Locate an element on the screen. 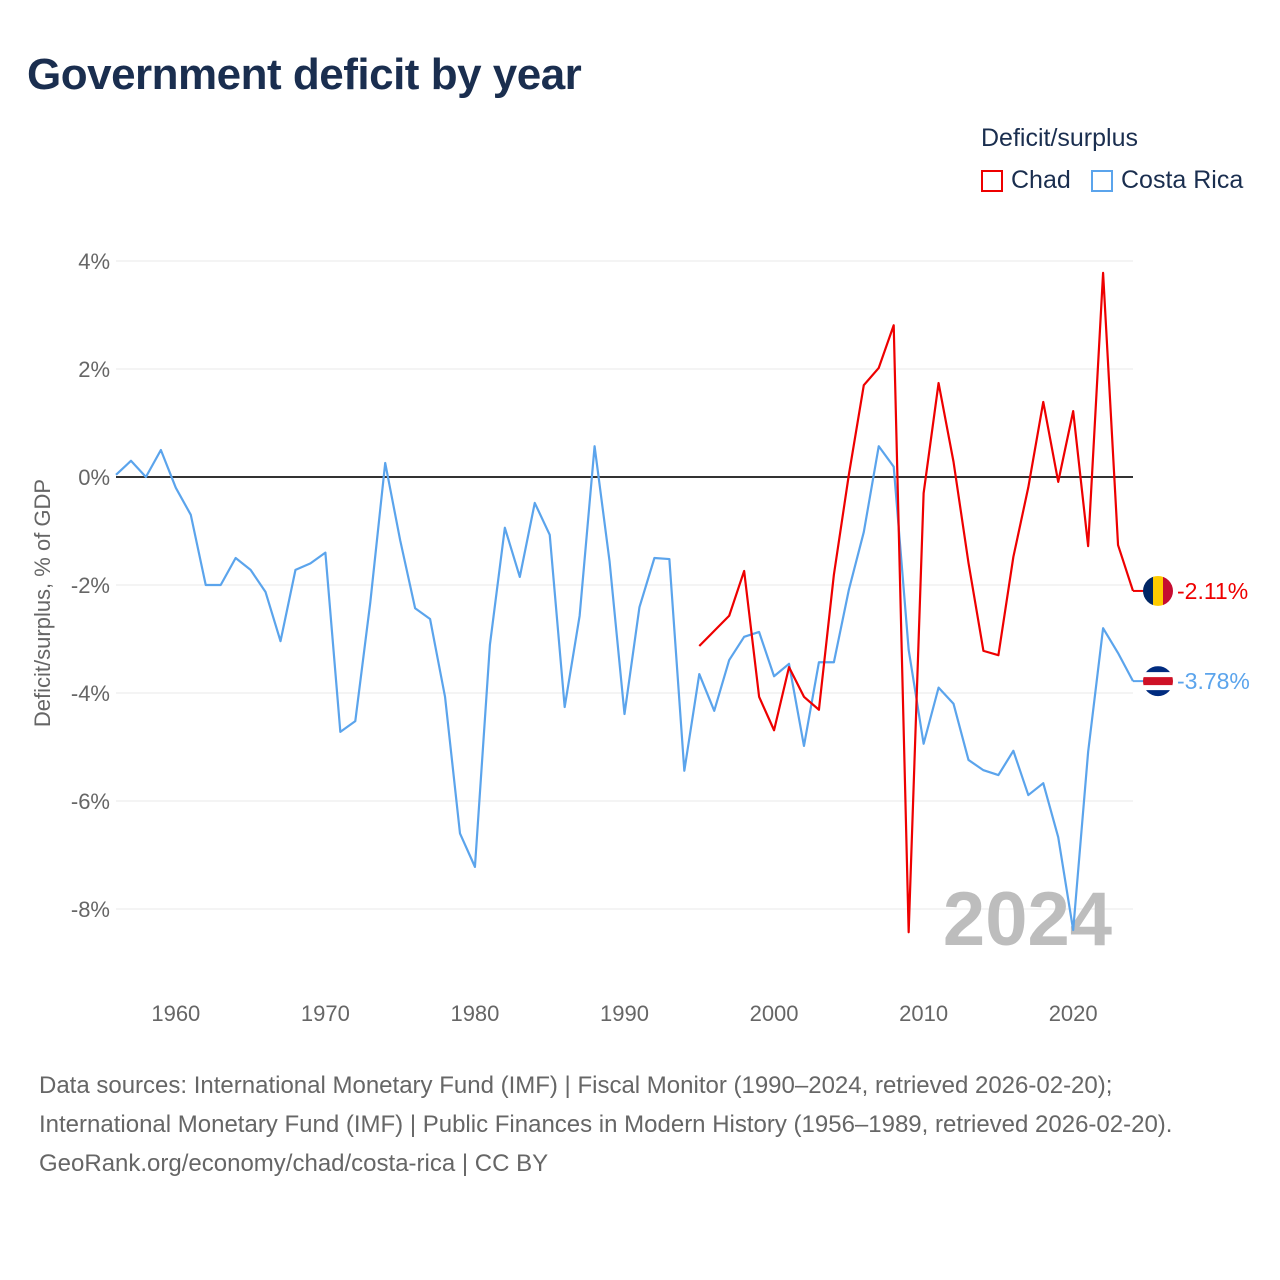 Image resolution: width=1280 pixels, height=1280 pixels. legend-label: Chad is located at coordinates (1041, 180).